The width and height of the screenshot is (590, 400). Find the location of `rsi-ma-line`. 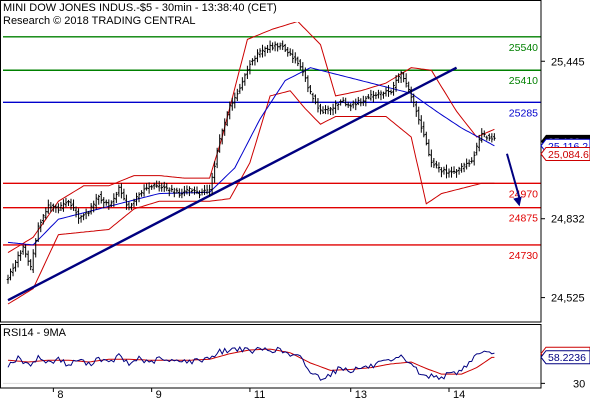

rsi-ma-line is located at coordinates (251, 361).